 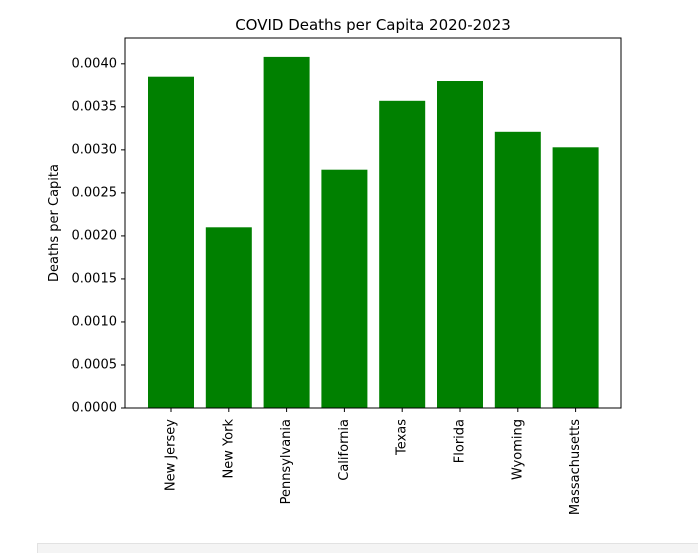 I want to click on bar-florida, so click(x=460, y=244).